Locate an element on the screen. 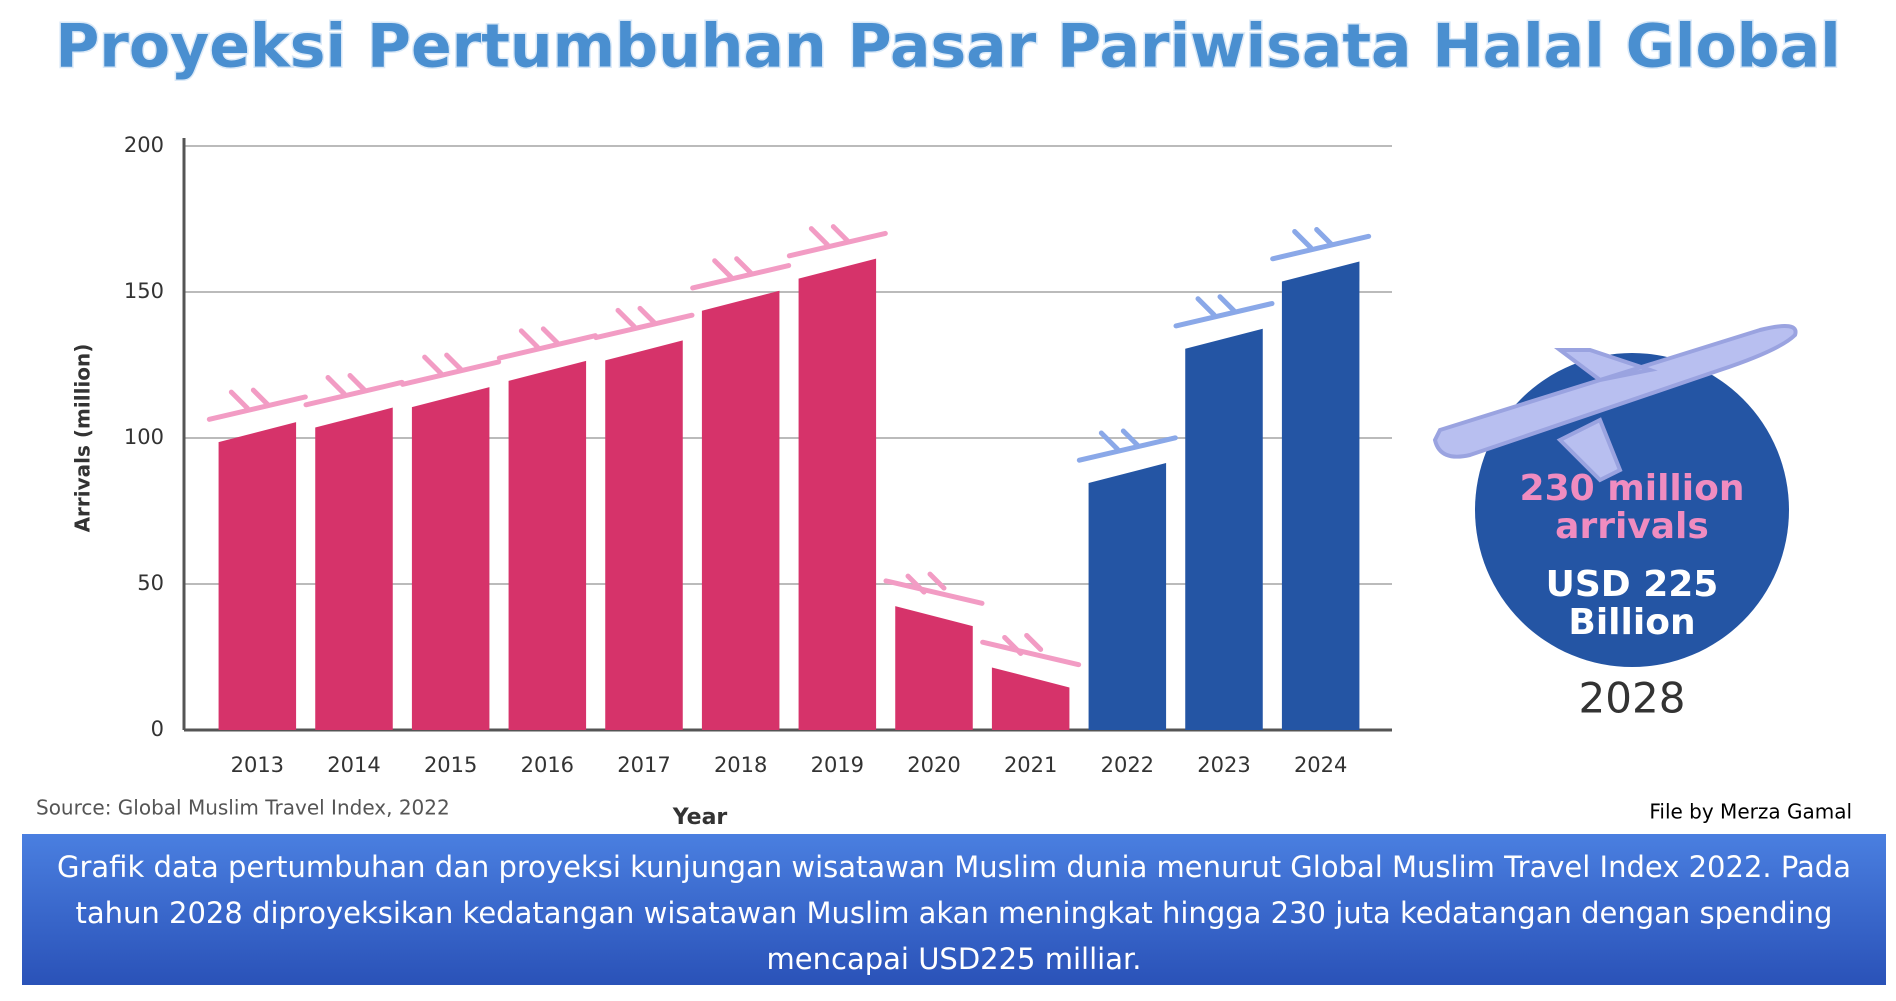 The width and height of the screenshot is (1896, 1001). x-tick-label: 2020 is located at coordinates (933, 765).